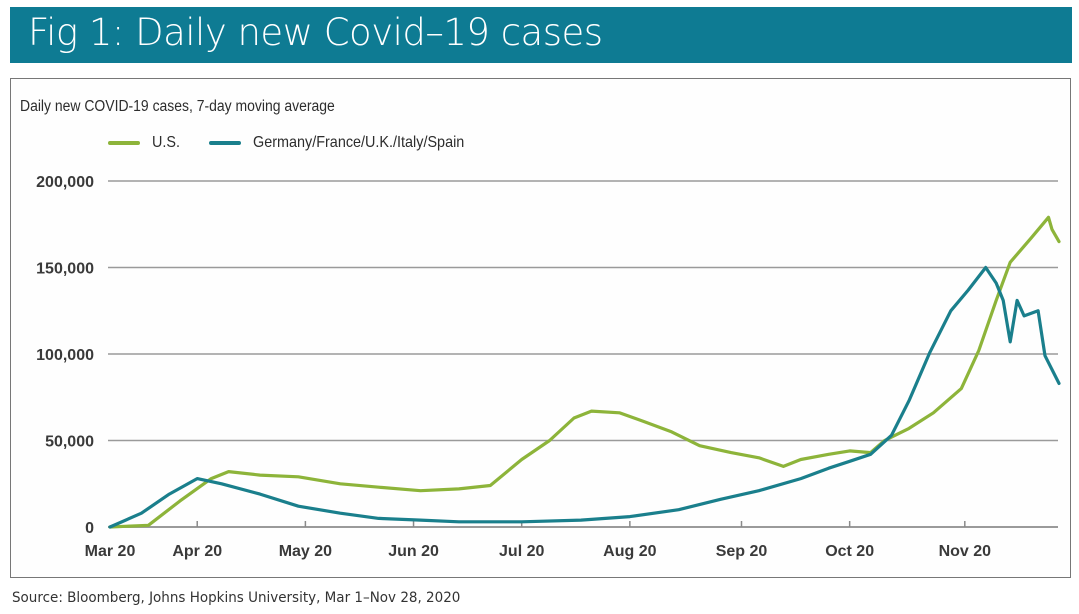 The width and height of the screenshot is (1079, 614). I want to click on x-tick-label: Apr 20, so click(197, 551).